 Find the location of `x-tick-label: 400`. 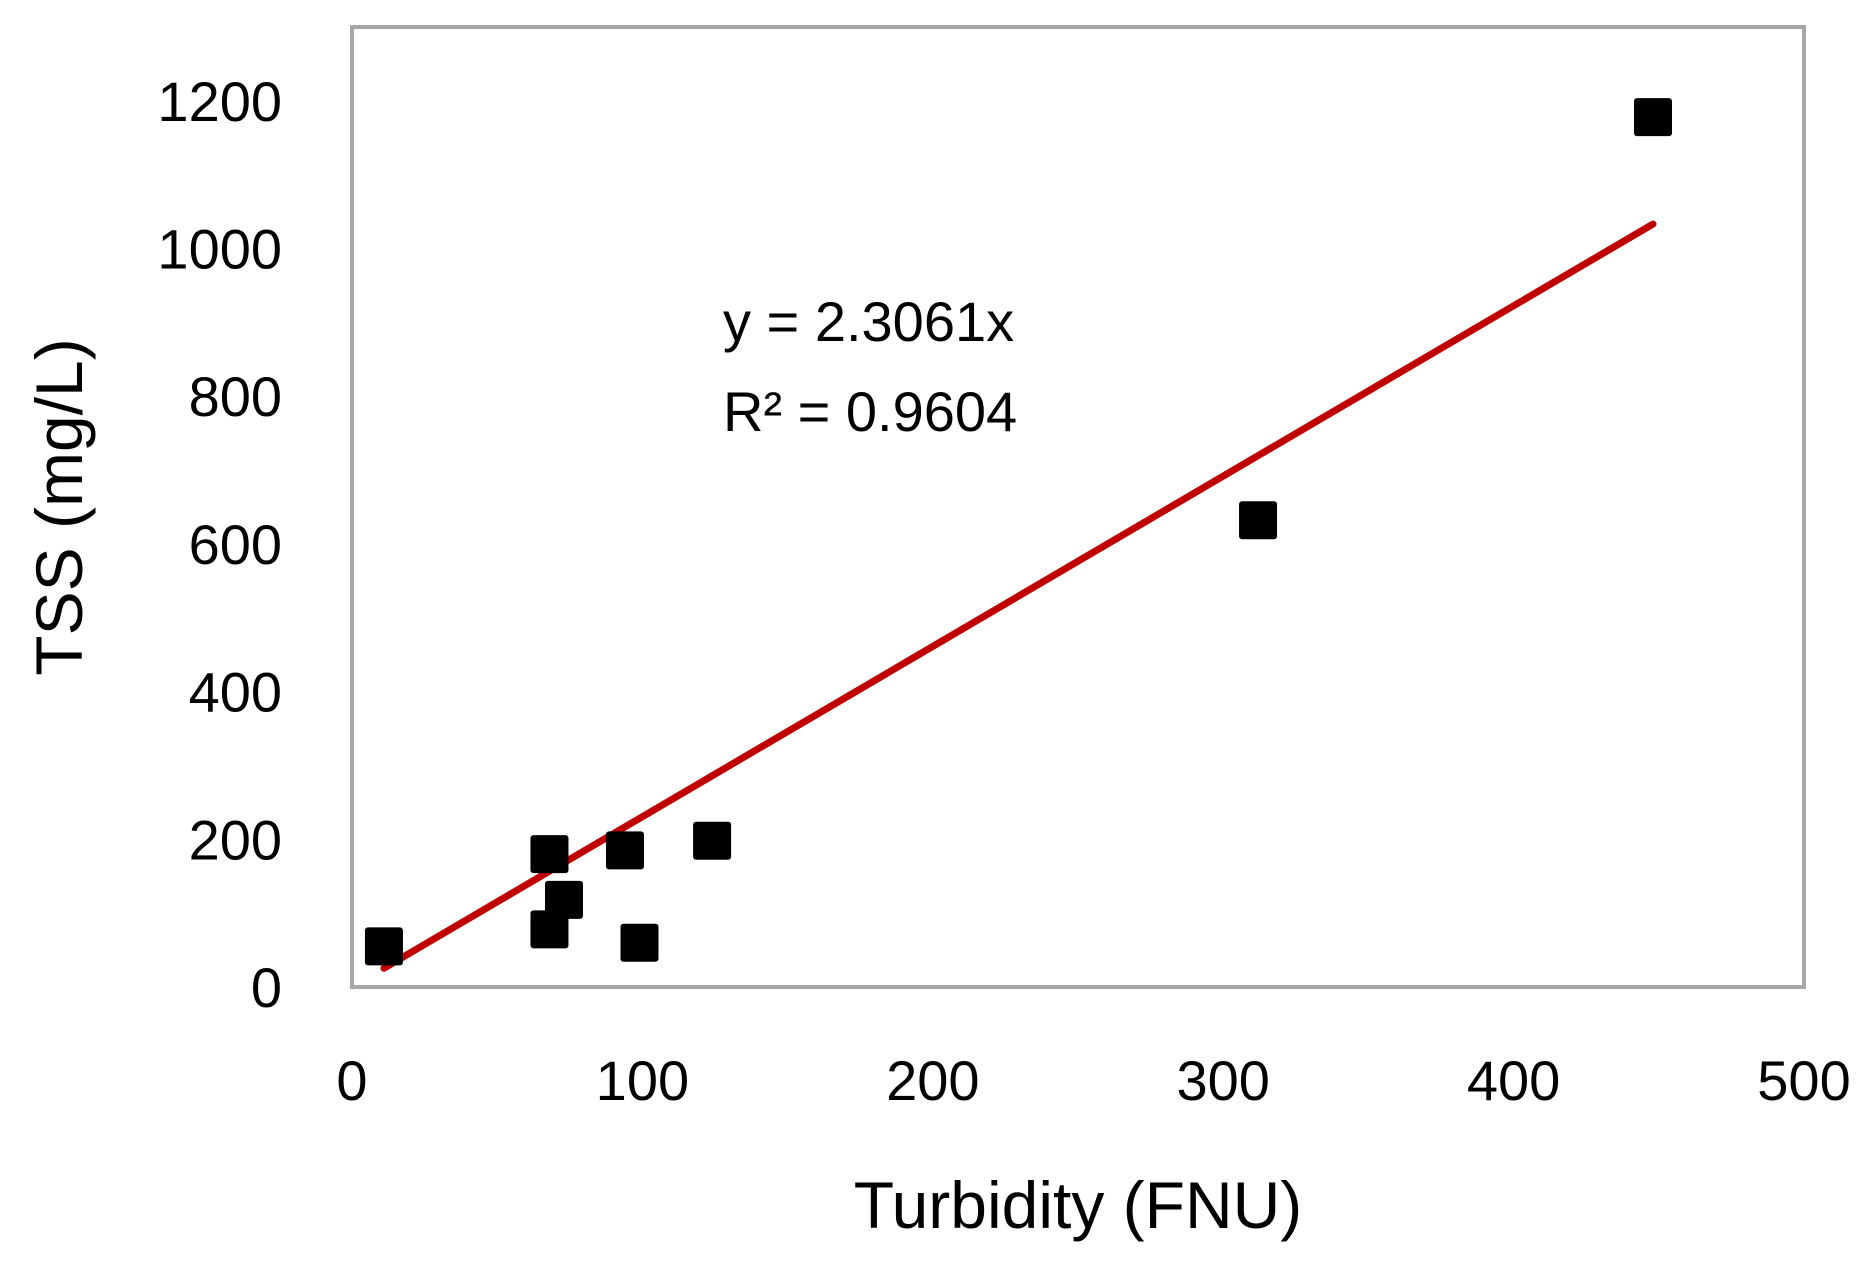

x-tick-label: 400 is located at coordinates (1513, 1080).